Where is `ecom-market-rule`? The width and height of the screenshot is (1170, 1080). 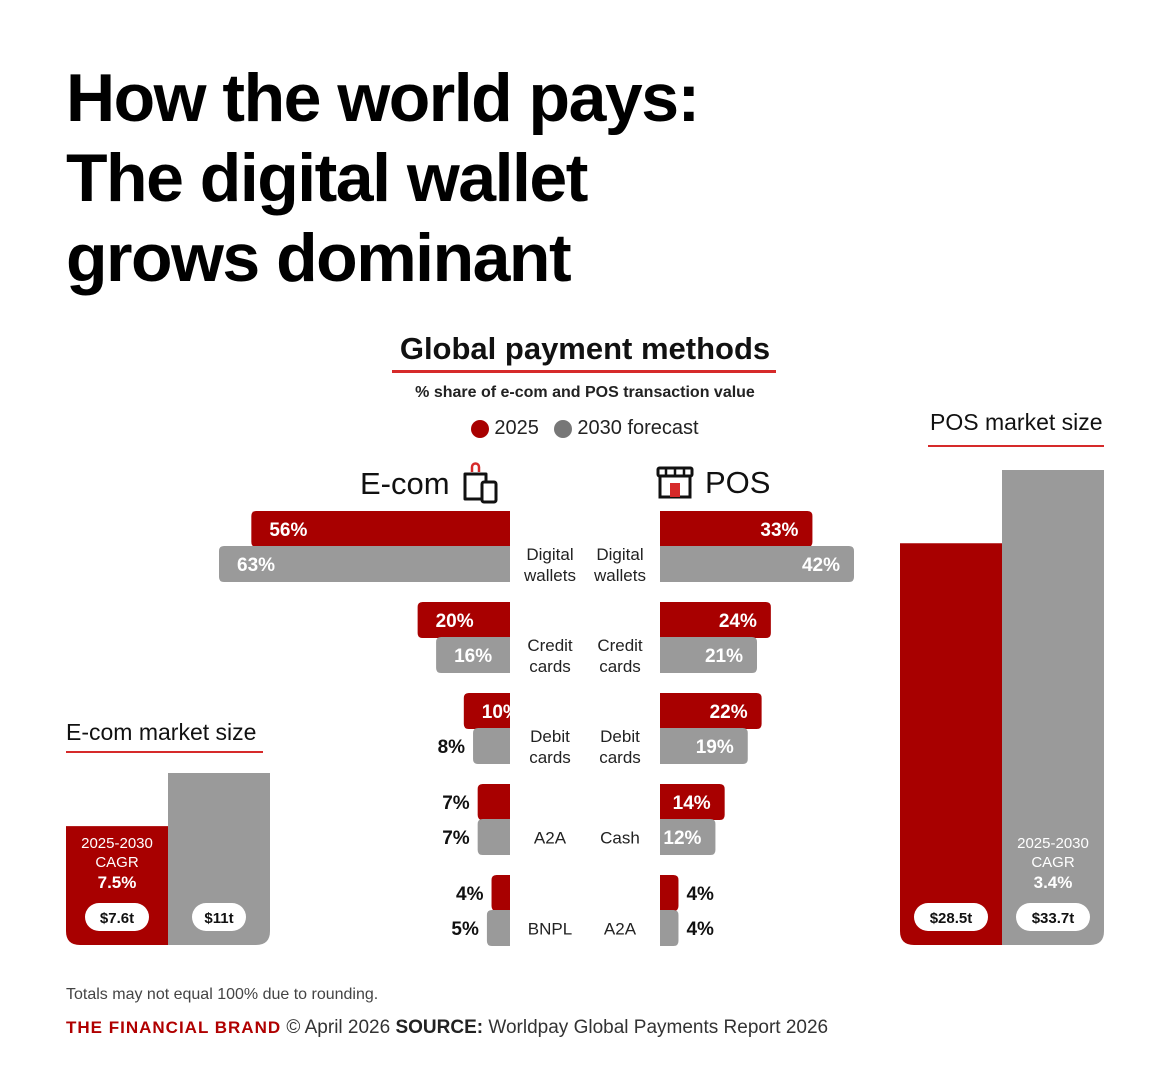
ecom-market-rule is located at coordinates (164, 752).